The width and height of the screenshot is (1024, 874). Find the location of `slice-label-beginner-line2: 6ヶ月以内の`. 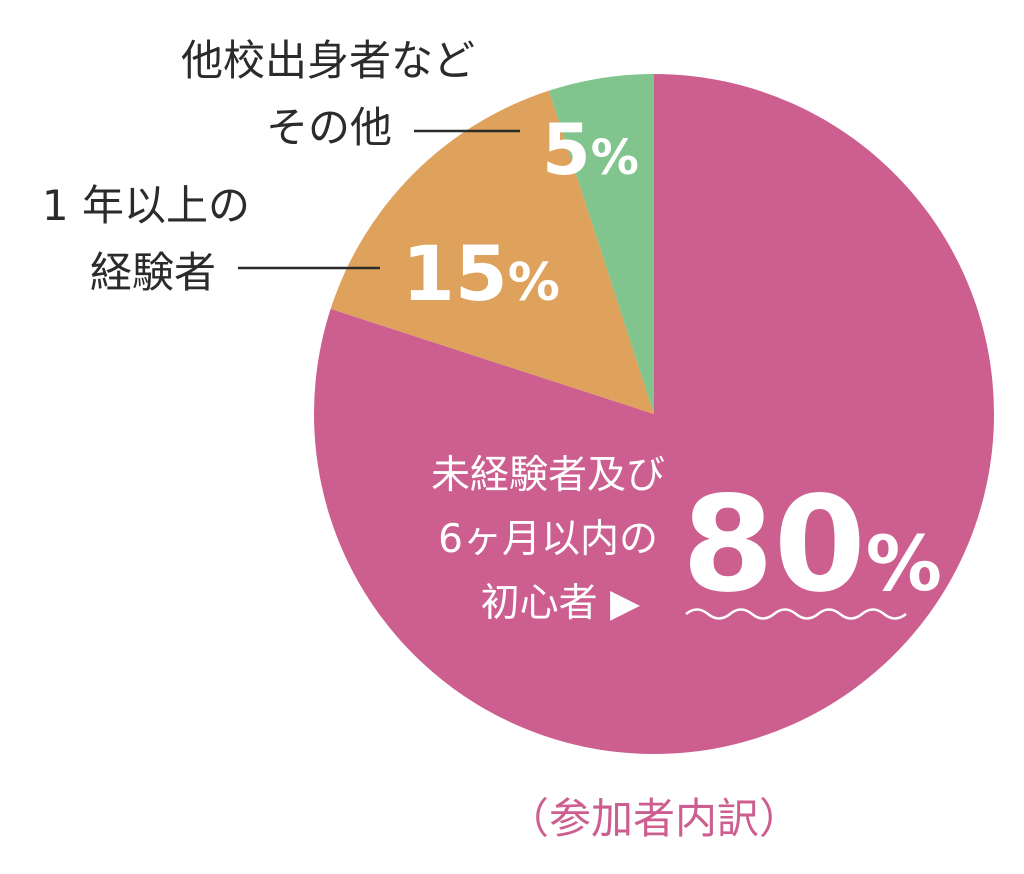

slice-label-beginner-line2: 6ヶ月以内の is located at coordinates (548, 539).